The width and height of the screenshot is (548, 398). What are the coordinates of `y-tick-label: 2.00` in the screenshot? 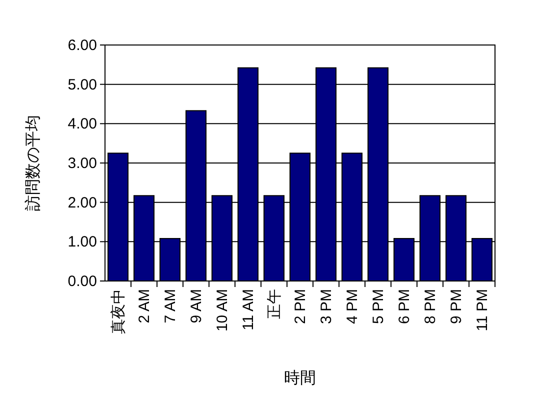 It's located at (82, 203).